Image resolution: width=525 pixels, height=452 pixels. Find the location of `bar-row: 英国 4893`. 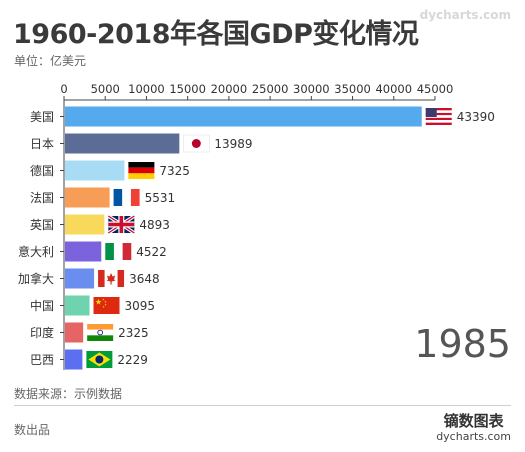

bar-row: 英国 4893 is located at coordinates (100, 224).